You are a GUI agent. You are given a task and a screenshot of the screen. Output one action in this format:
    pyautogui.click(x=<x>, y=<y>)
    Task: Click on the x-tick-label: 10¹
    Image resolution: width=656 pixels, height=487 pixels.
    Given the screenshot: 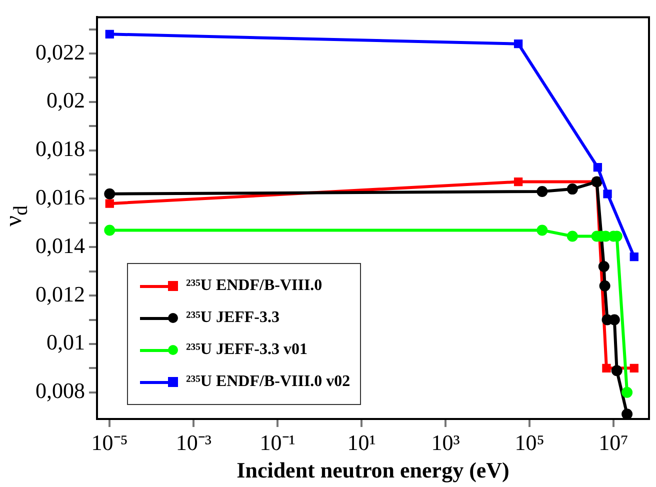 What is the action you would take?
    pyautogui.click(x=361, y=442)
    